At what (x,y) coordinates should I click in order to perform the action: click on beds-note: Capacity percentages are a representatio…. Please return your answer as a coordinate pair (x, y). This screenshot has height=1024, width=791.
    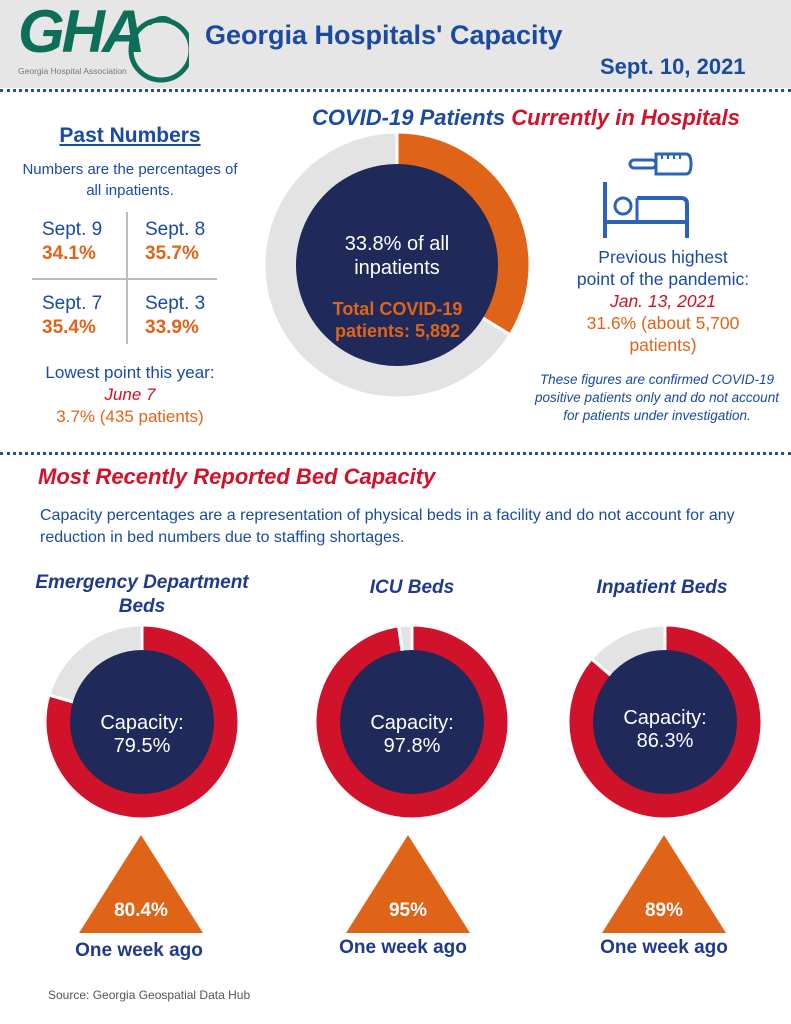
    Looking at the image, I should click on (387, 526).